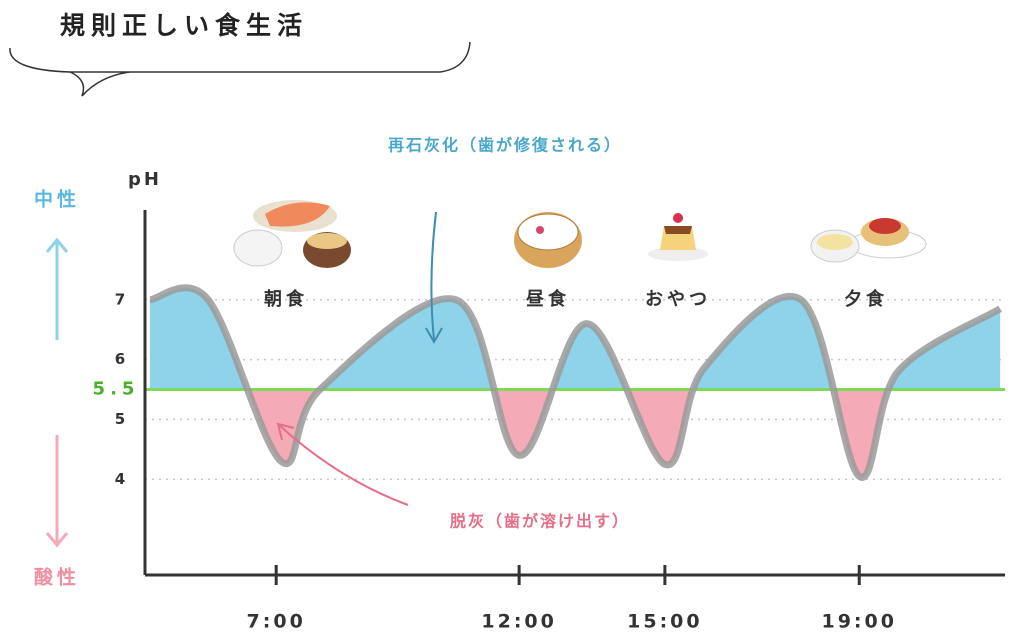  What do you see at coordinates (664, 622) in the screenshot?
I see `x-tick-label: 15:00` at bounding box center [664, 622].